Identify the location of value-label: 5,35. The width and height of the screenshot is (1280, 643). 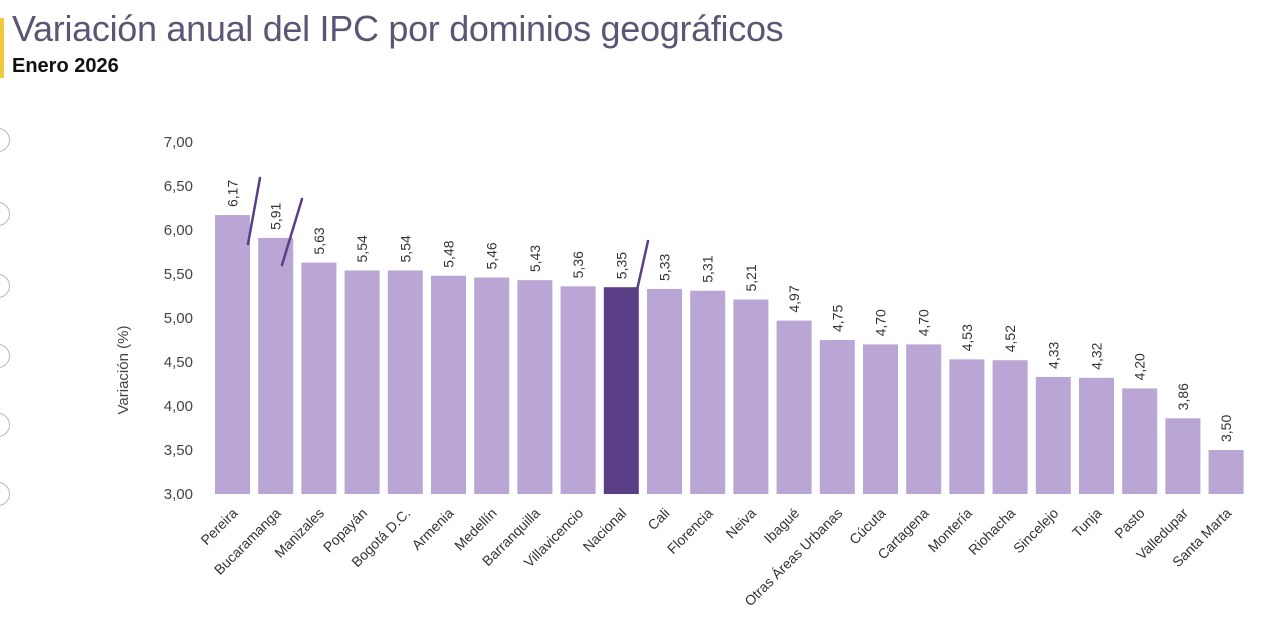
(621, 265).